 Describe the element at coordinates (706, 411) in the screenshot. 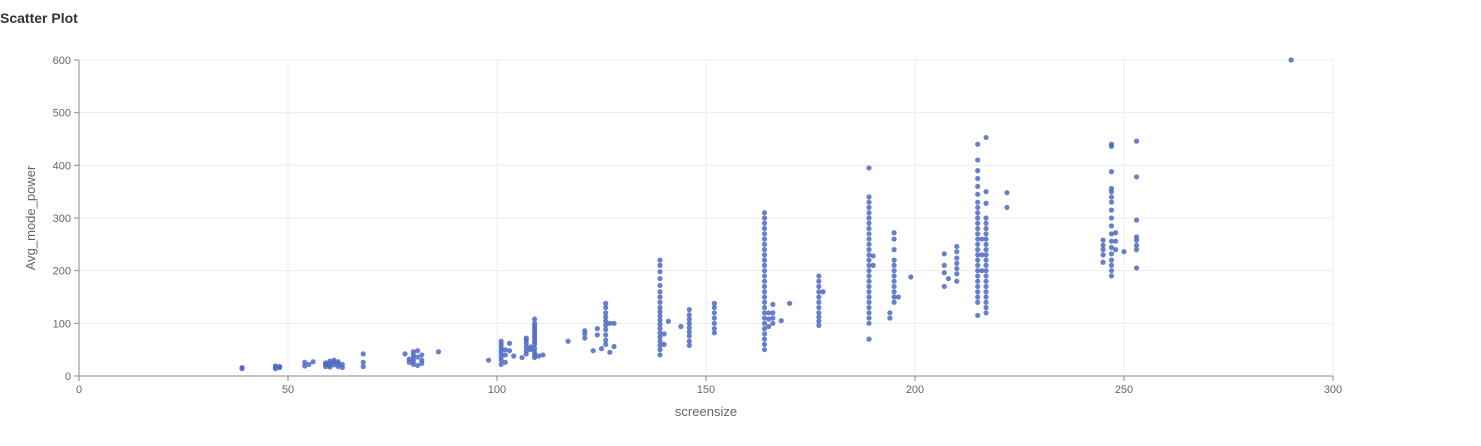

I see `x-axis-title: screensize` at that location.